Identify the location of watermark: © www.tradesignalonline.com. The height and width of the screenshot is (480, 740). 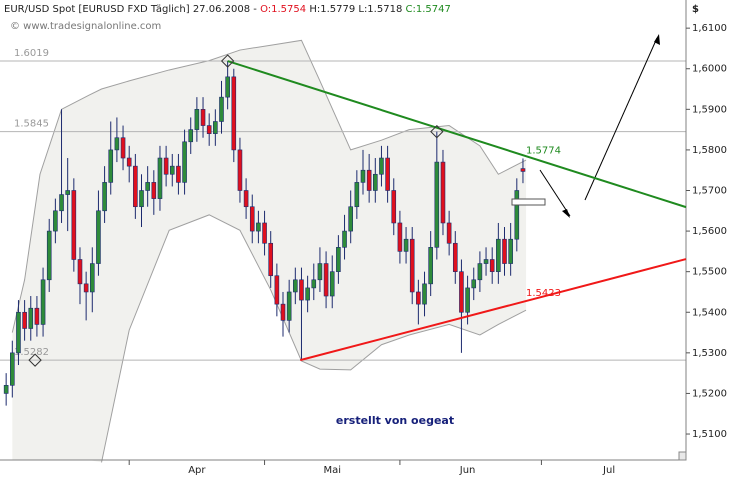
(85, 26).